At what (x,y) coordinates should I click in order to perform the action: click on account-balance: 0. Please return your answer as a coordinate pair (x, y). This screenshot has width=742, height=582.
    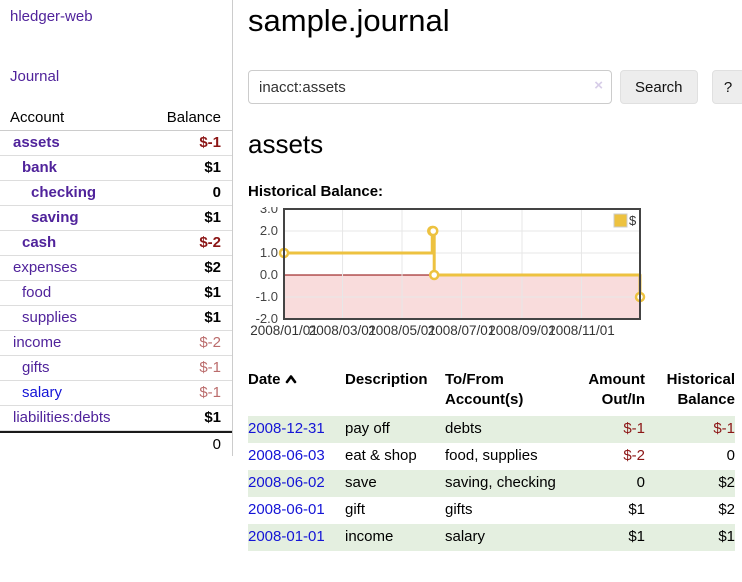
    Looking at the image, I should click on (216, 192).